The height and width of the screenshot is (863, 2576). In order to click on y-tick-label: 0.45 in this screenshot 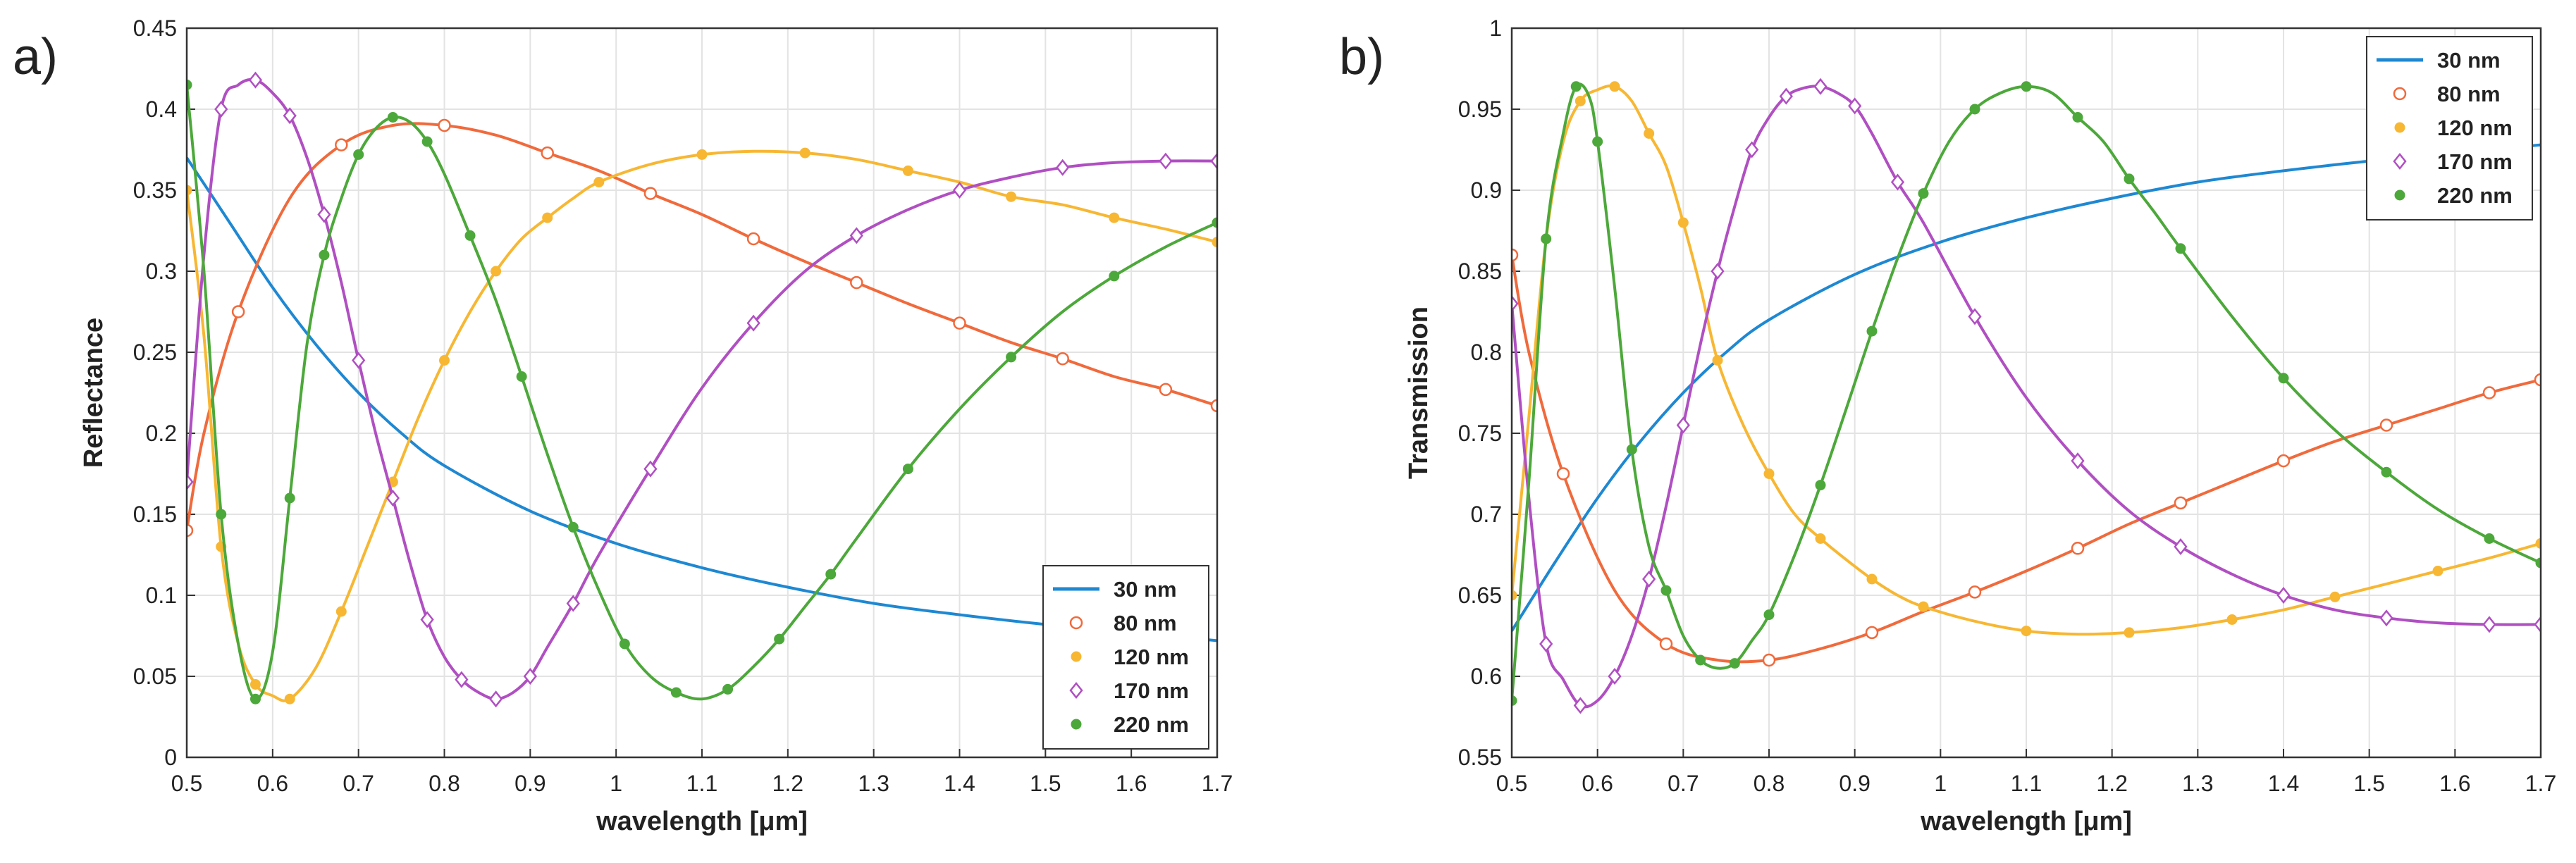, I will do `click(155, 28)`.